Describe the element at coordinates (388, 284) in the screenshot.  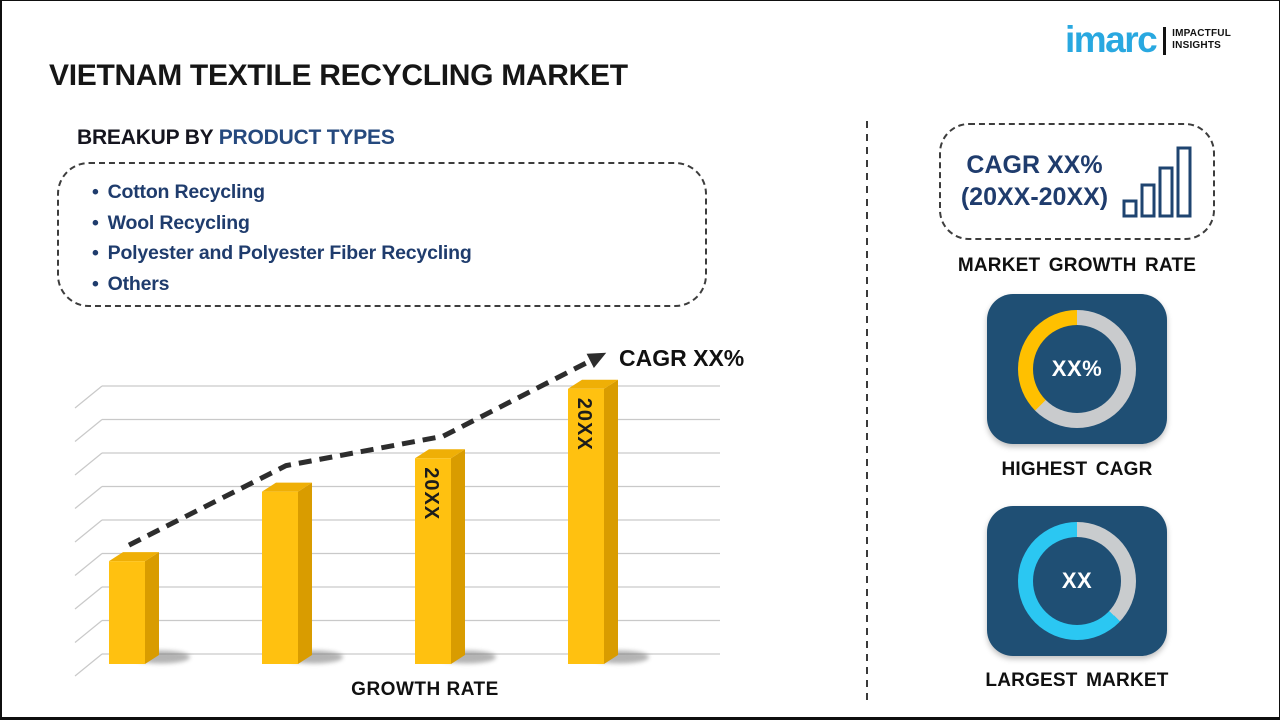
I see `list-item: • Others` at that location.